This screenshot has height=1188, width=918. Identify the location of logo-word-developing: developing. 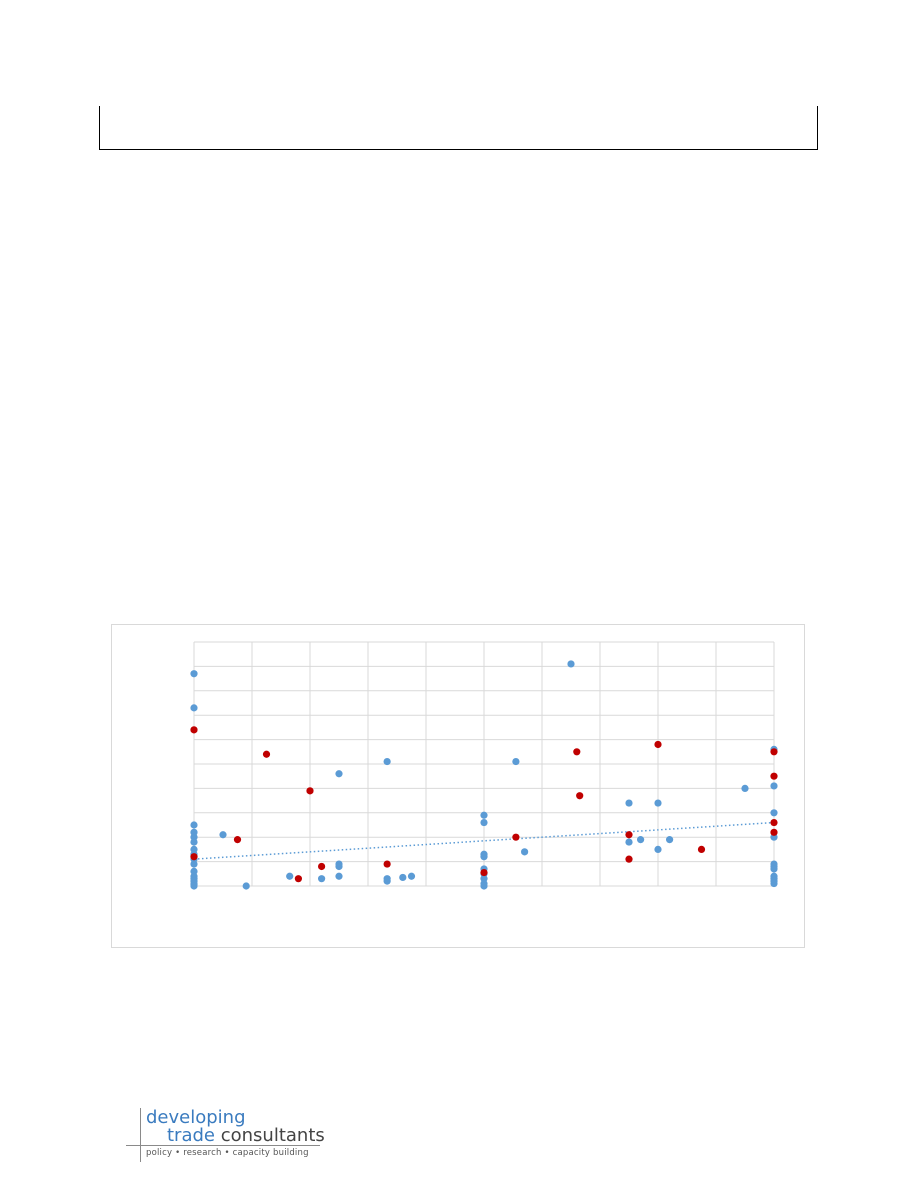
(196, 1117).